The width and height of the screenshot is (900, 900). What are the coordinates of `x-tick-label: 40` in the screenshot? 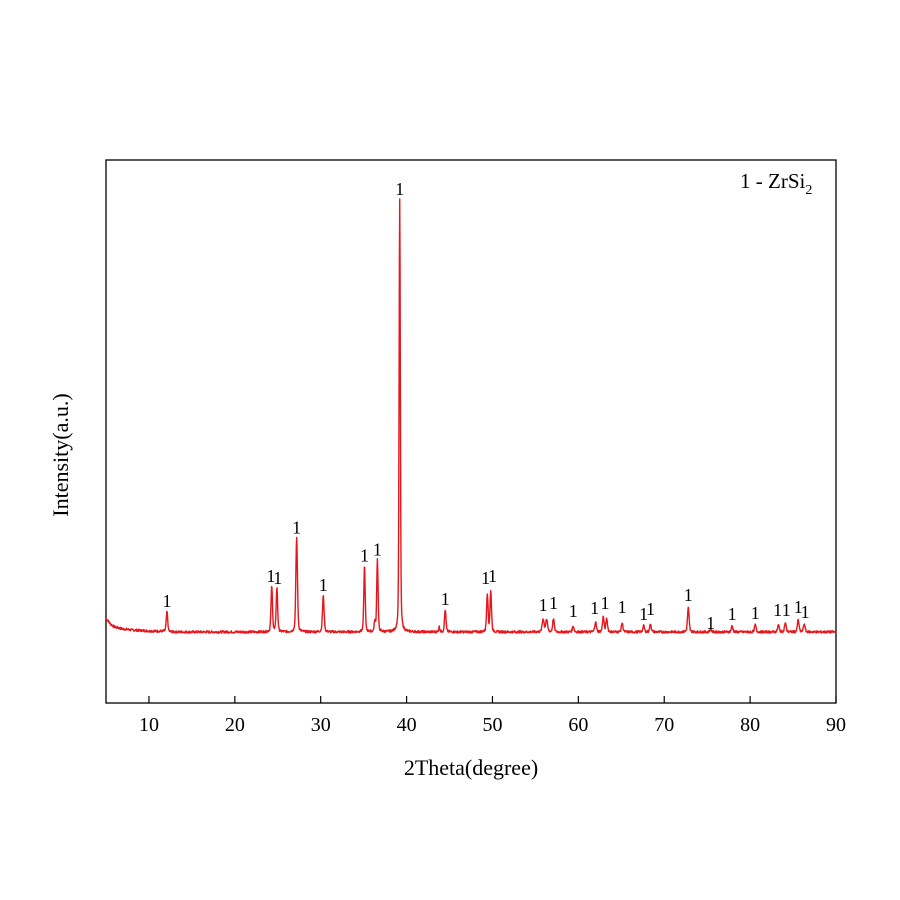 It's located at (407, 725).